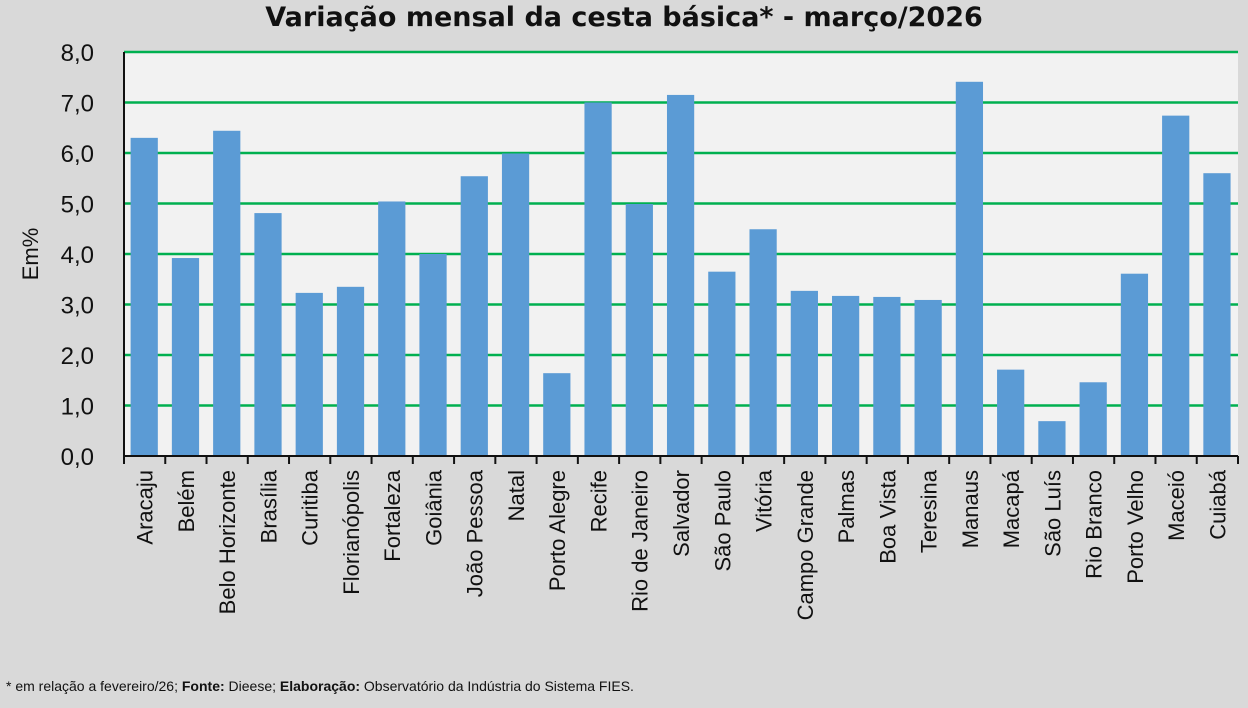 This screenshot has height=708, width=1248. What do you see at coordinates (77, 457) in the screenshot?
I see `y-tick-label: 0,0` at bounding box center [77, 457].